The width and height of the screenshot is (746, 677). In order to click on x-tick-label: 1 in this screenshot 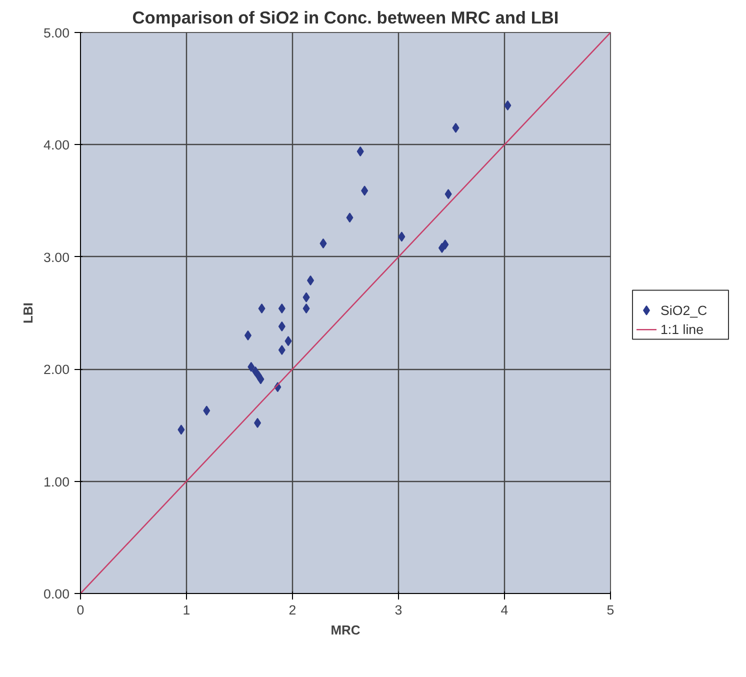, I will do `click(186, 610)`.